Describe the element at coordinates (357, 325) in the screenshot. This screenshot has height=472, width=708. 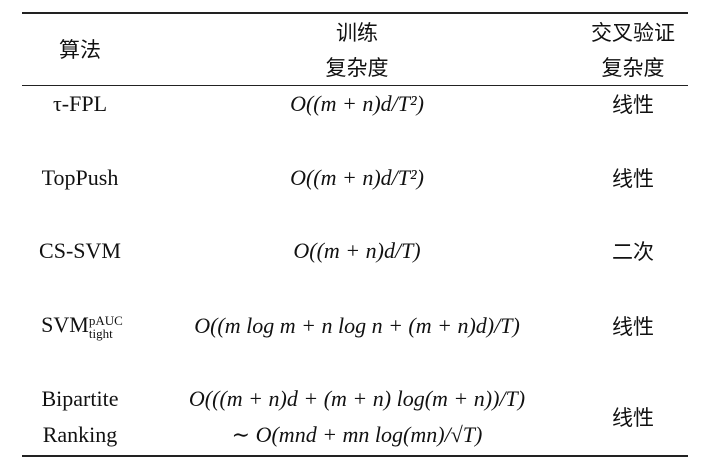
I see `row-training: O((m log m + n log n + (m + n)d)/T)` at that location.